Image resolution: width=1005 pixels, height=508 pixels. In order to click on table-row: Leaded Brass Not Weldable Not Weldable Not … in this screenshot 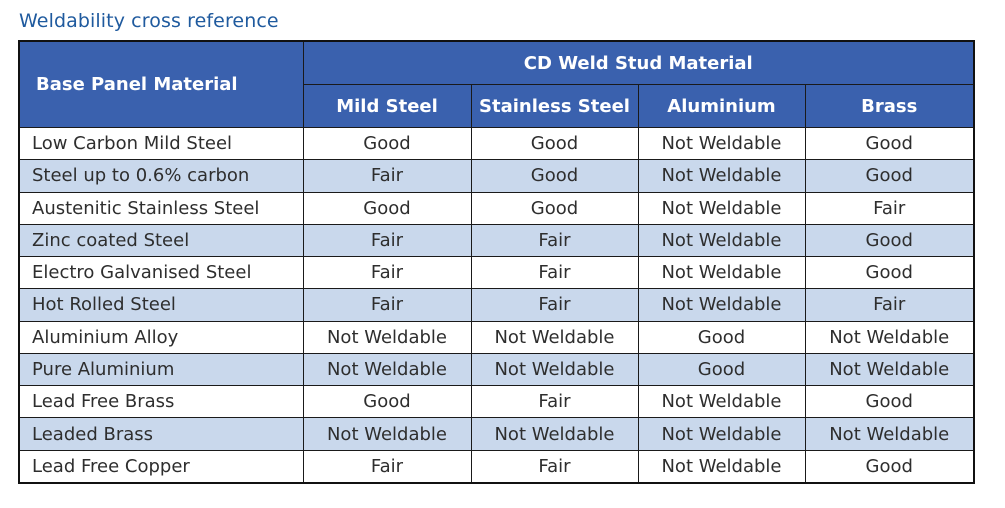, I will do `click(496, 434)`.